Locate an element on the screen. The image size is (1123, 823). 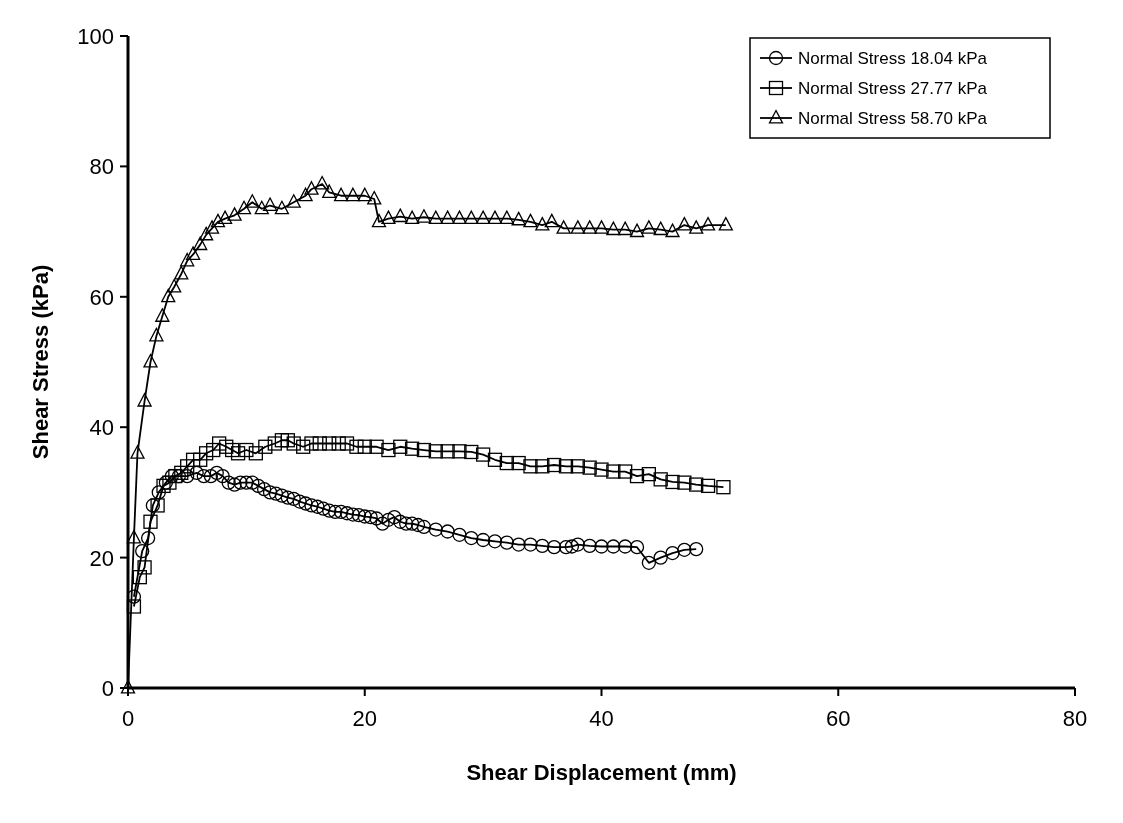
y-tick-label: 20 is located at coordinates (101, 558).